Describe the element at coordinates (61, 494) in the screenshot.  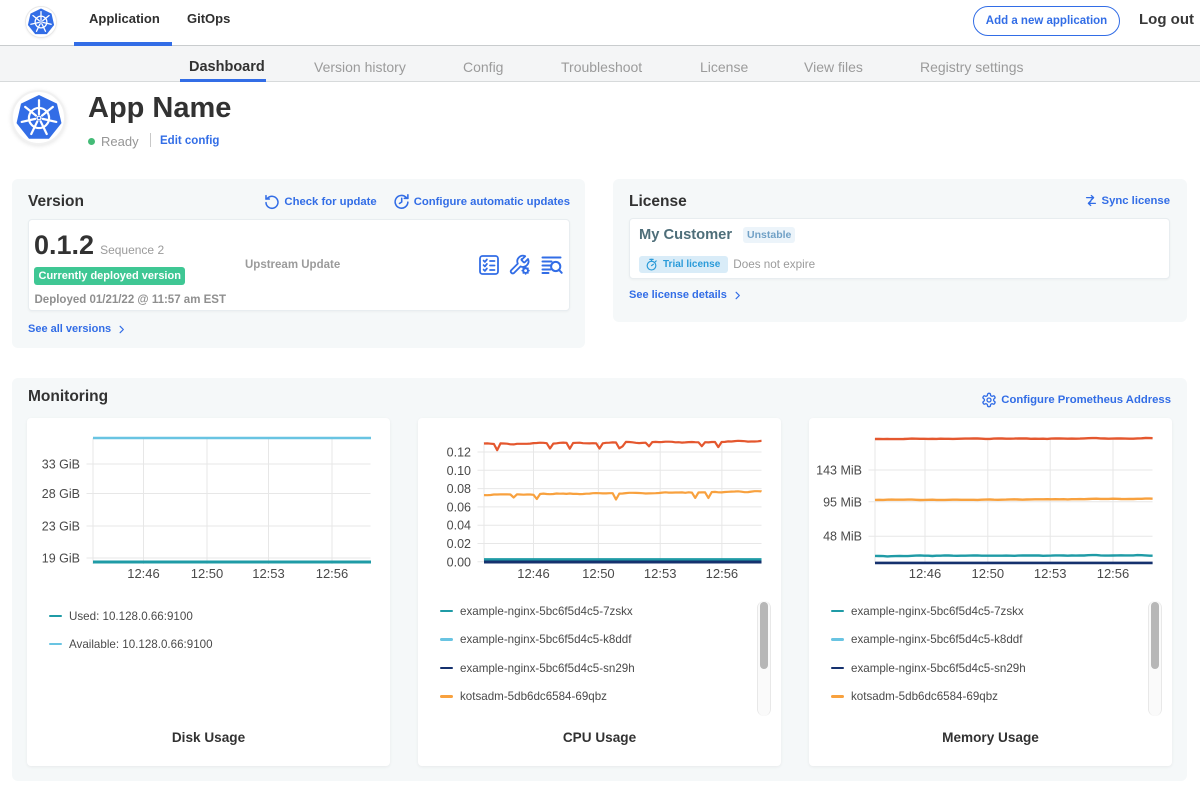
I see `svg-text: 28 GiB` at that location.